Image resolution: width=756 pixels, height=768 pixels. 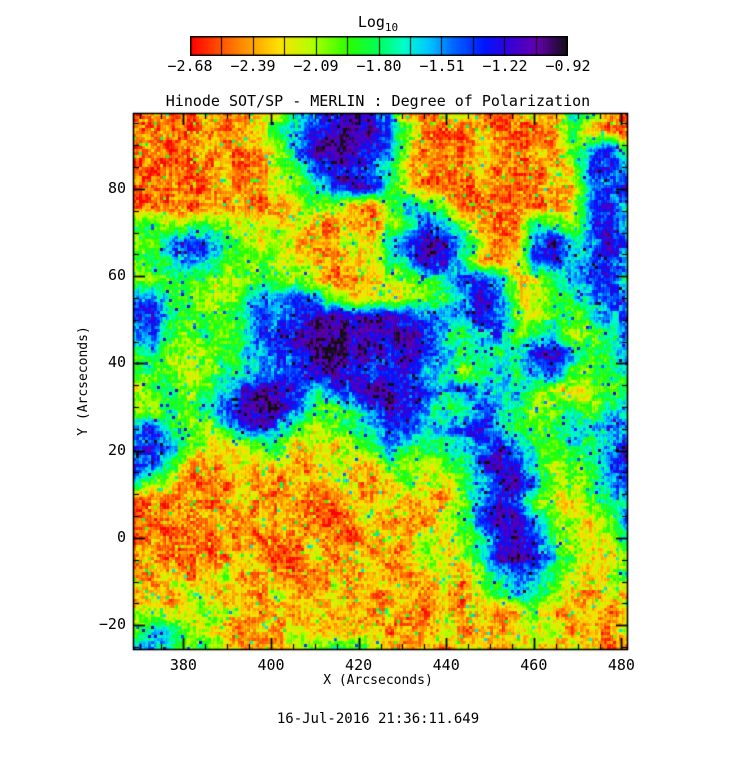 I want to click on y-tick-label: 0, so click(x=121, y=536).